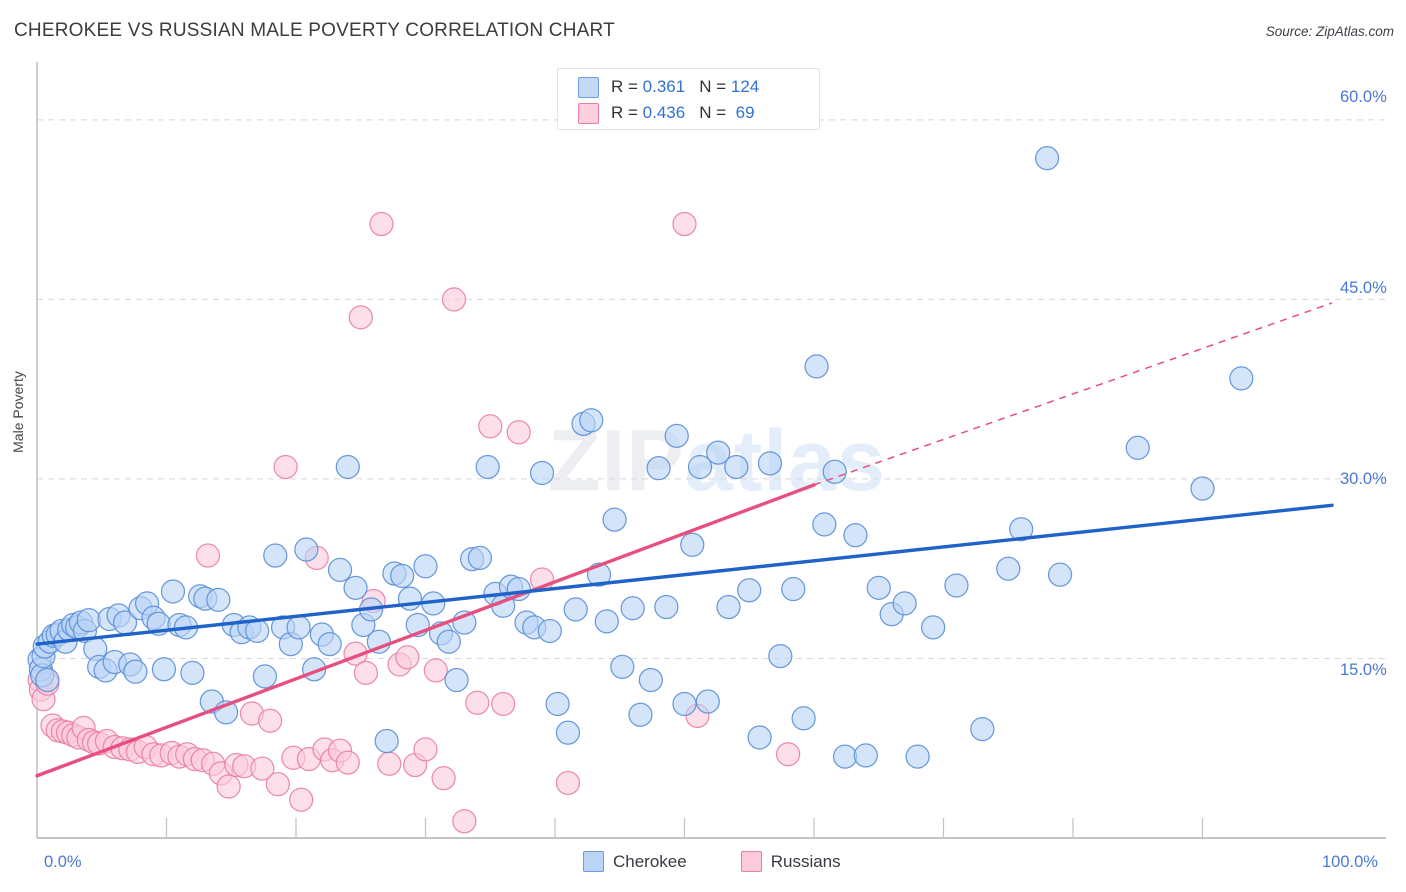 This screenshot has width=1406, height=892. I want to click on correlation-row-russians: R = 0.436 N = 69, so click(688, 113).